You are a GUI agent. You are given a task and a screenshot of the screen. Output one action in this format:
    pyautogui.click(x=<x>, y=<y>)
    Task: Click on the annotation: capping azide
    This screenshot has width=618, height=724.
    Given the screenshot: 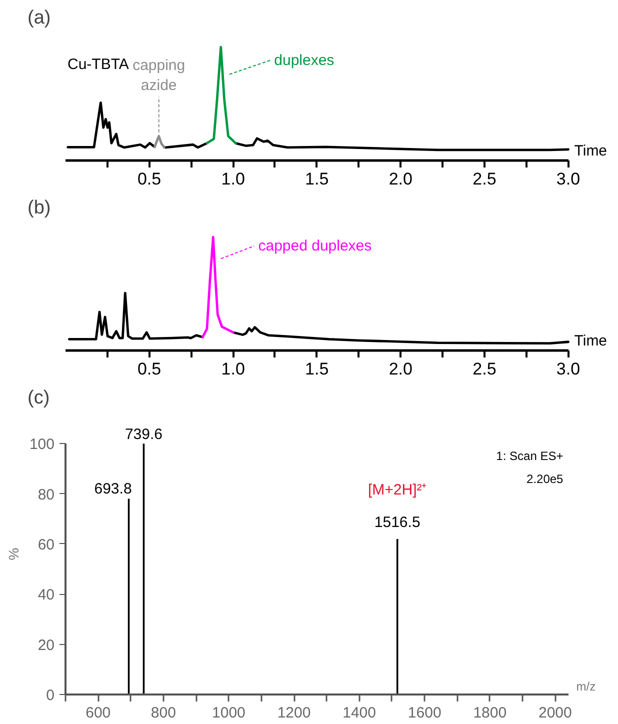 What is the action you would take?
    pyautogui.click(x=159, y=75)
    